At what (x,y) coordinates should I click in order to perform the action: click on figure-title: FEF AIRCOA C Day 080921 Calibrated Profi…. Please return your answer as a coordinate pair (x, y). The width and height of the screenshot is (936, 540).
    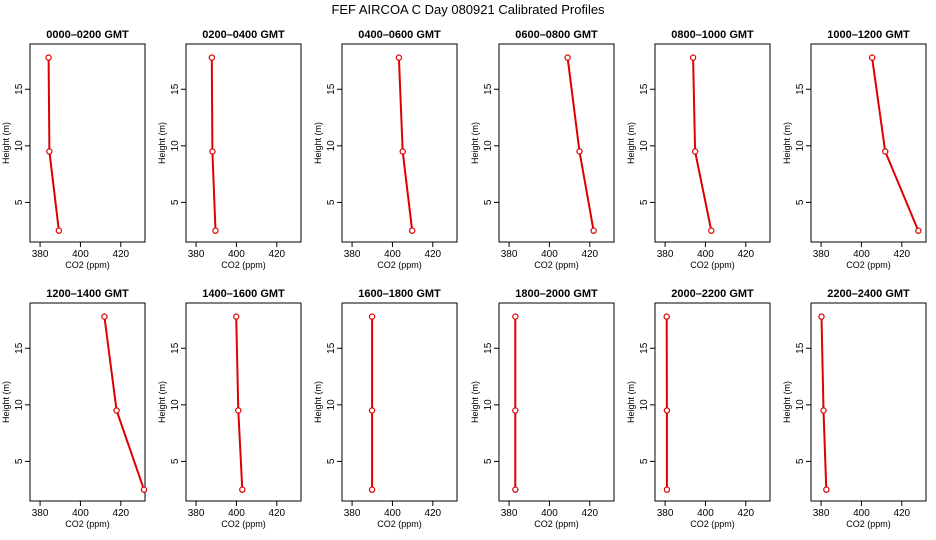
    Looking at the image, I should click on (468, 9).